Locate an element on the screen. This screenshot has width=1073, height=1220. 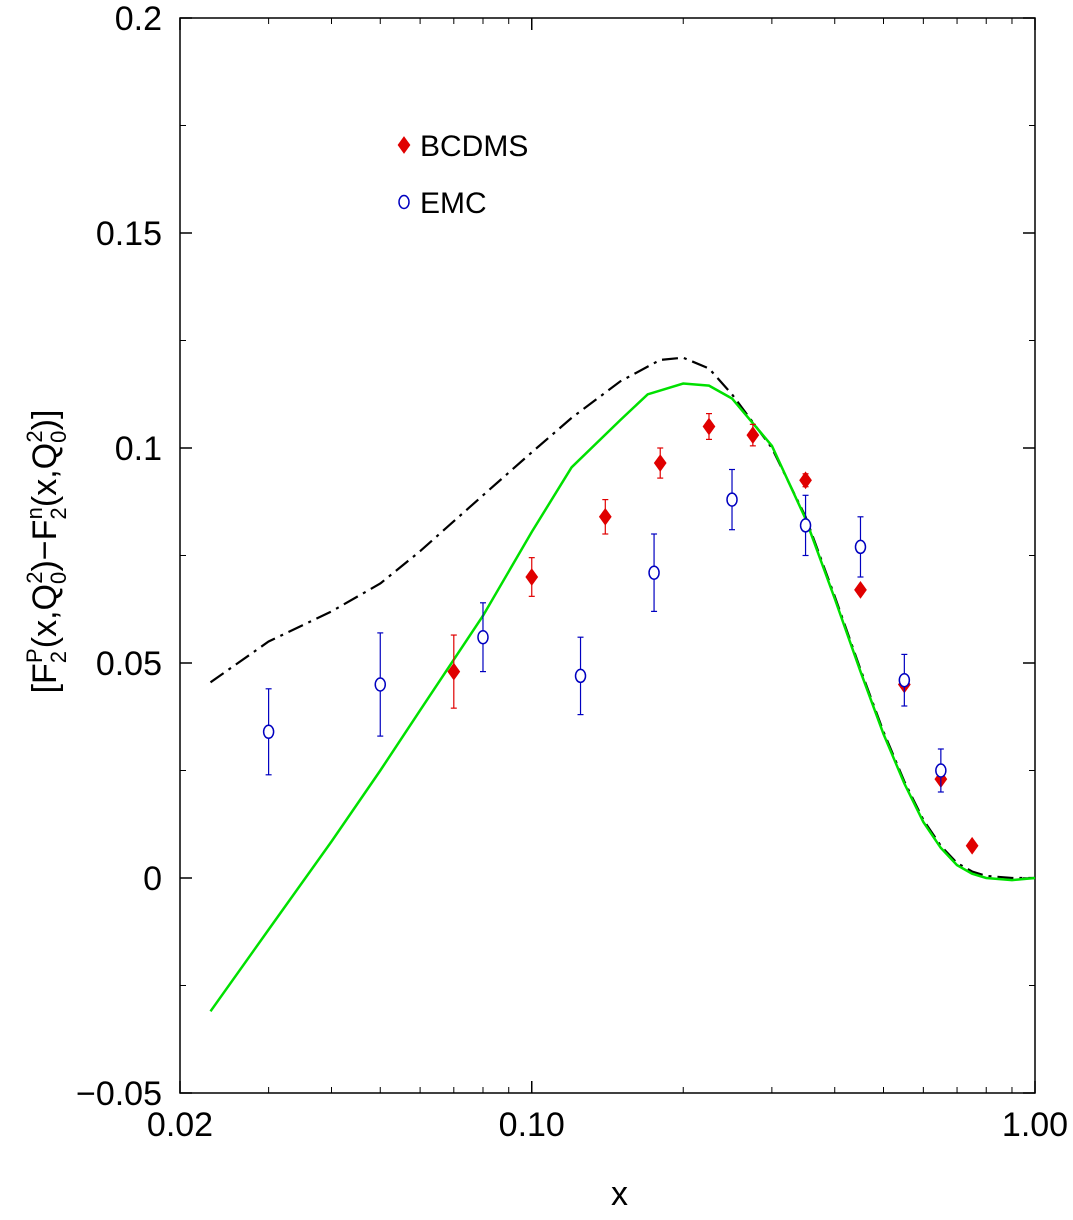
legend: BCDMS EMC is located at coordinates (462, 175).